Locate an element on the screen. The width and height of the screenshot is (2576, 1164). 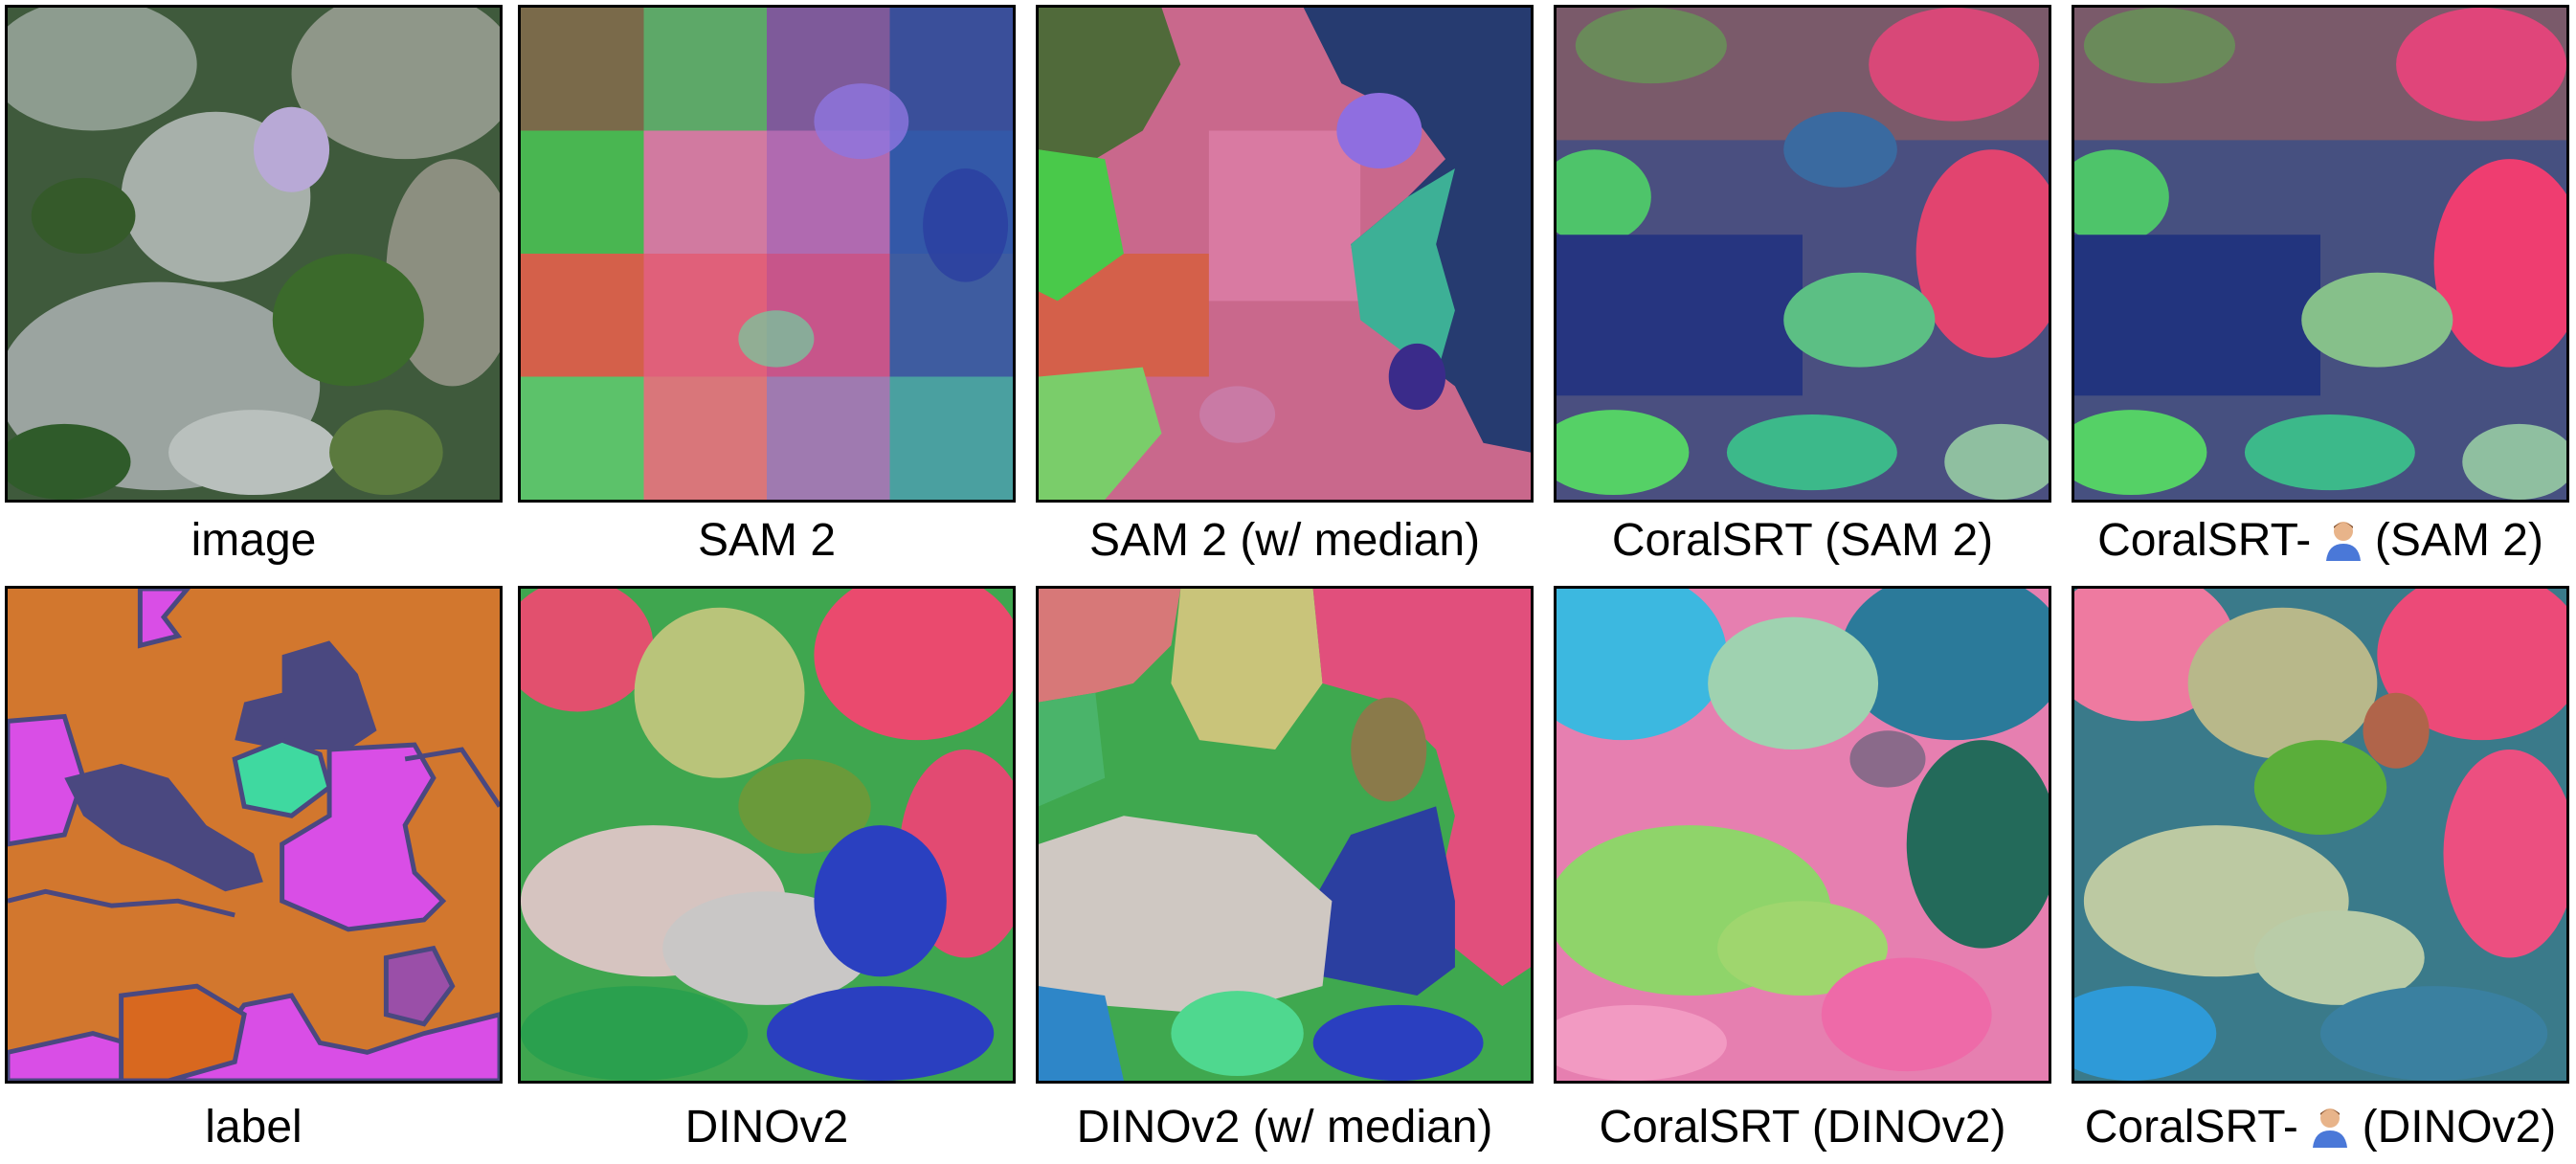
caption-text: DINOv2 is located at coordinates (766, 1127).